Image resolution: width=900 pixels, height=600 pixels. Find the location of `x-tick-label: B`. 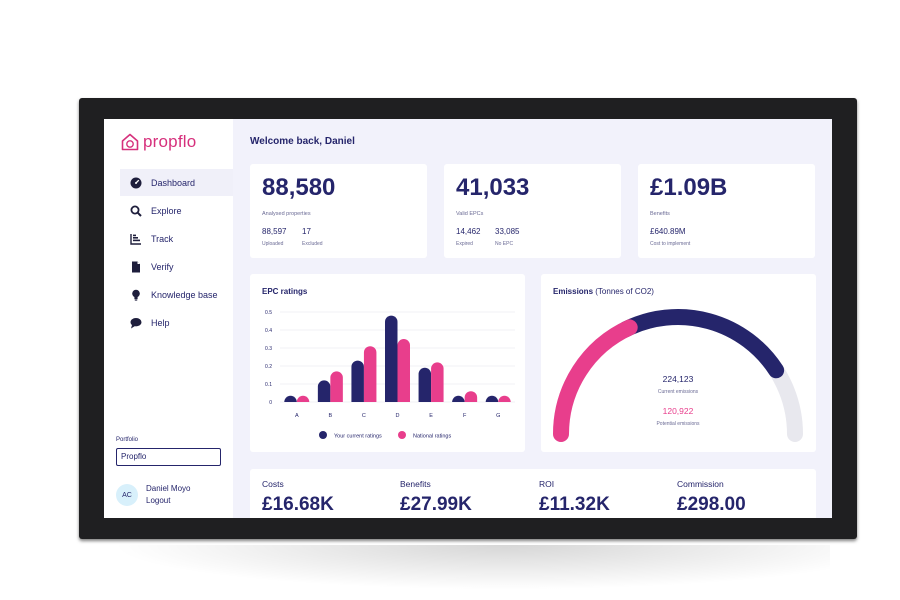

x-tick-label: B is located at coordinates (331, 416).